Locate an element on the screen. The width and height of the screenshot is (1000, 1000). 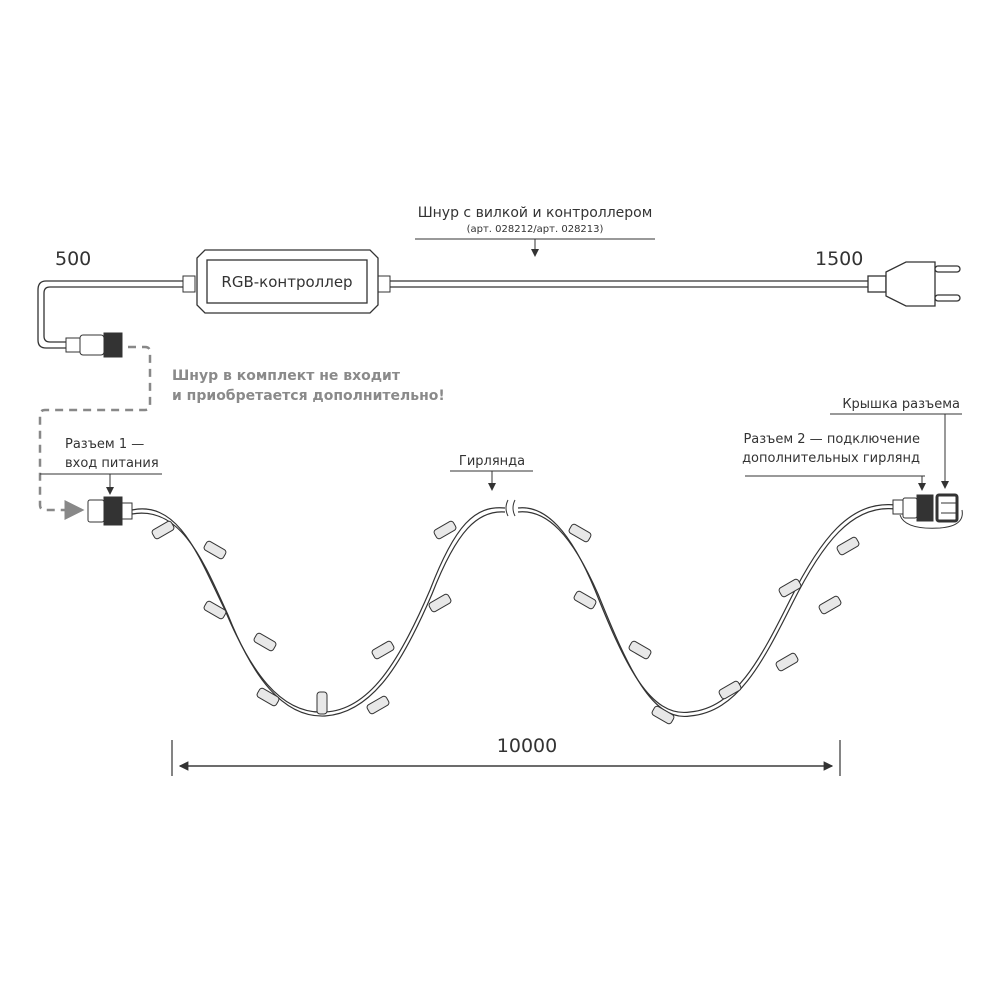
rgb-controller: RGB-контроллер is located at coordinates (286, 281).